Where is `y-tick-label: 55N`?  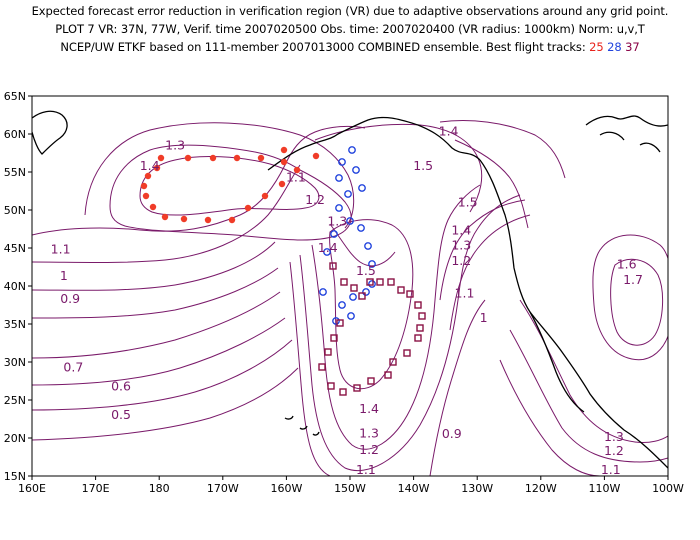
y-tick-label: 55N is located at coordinates (15, 172).